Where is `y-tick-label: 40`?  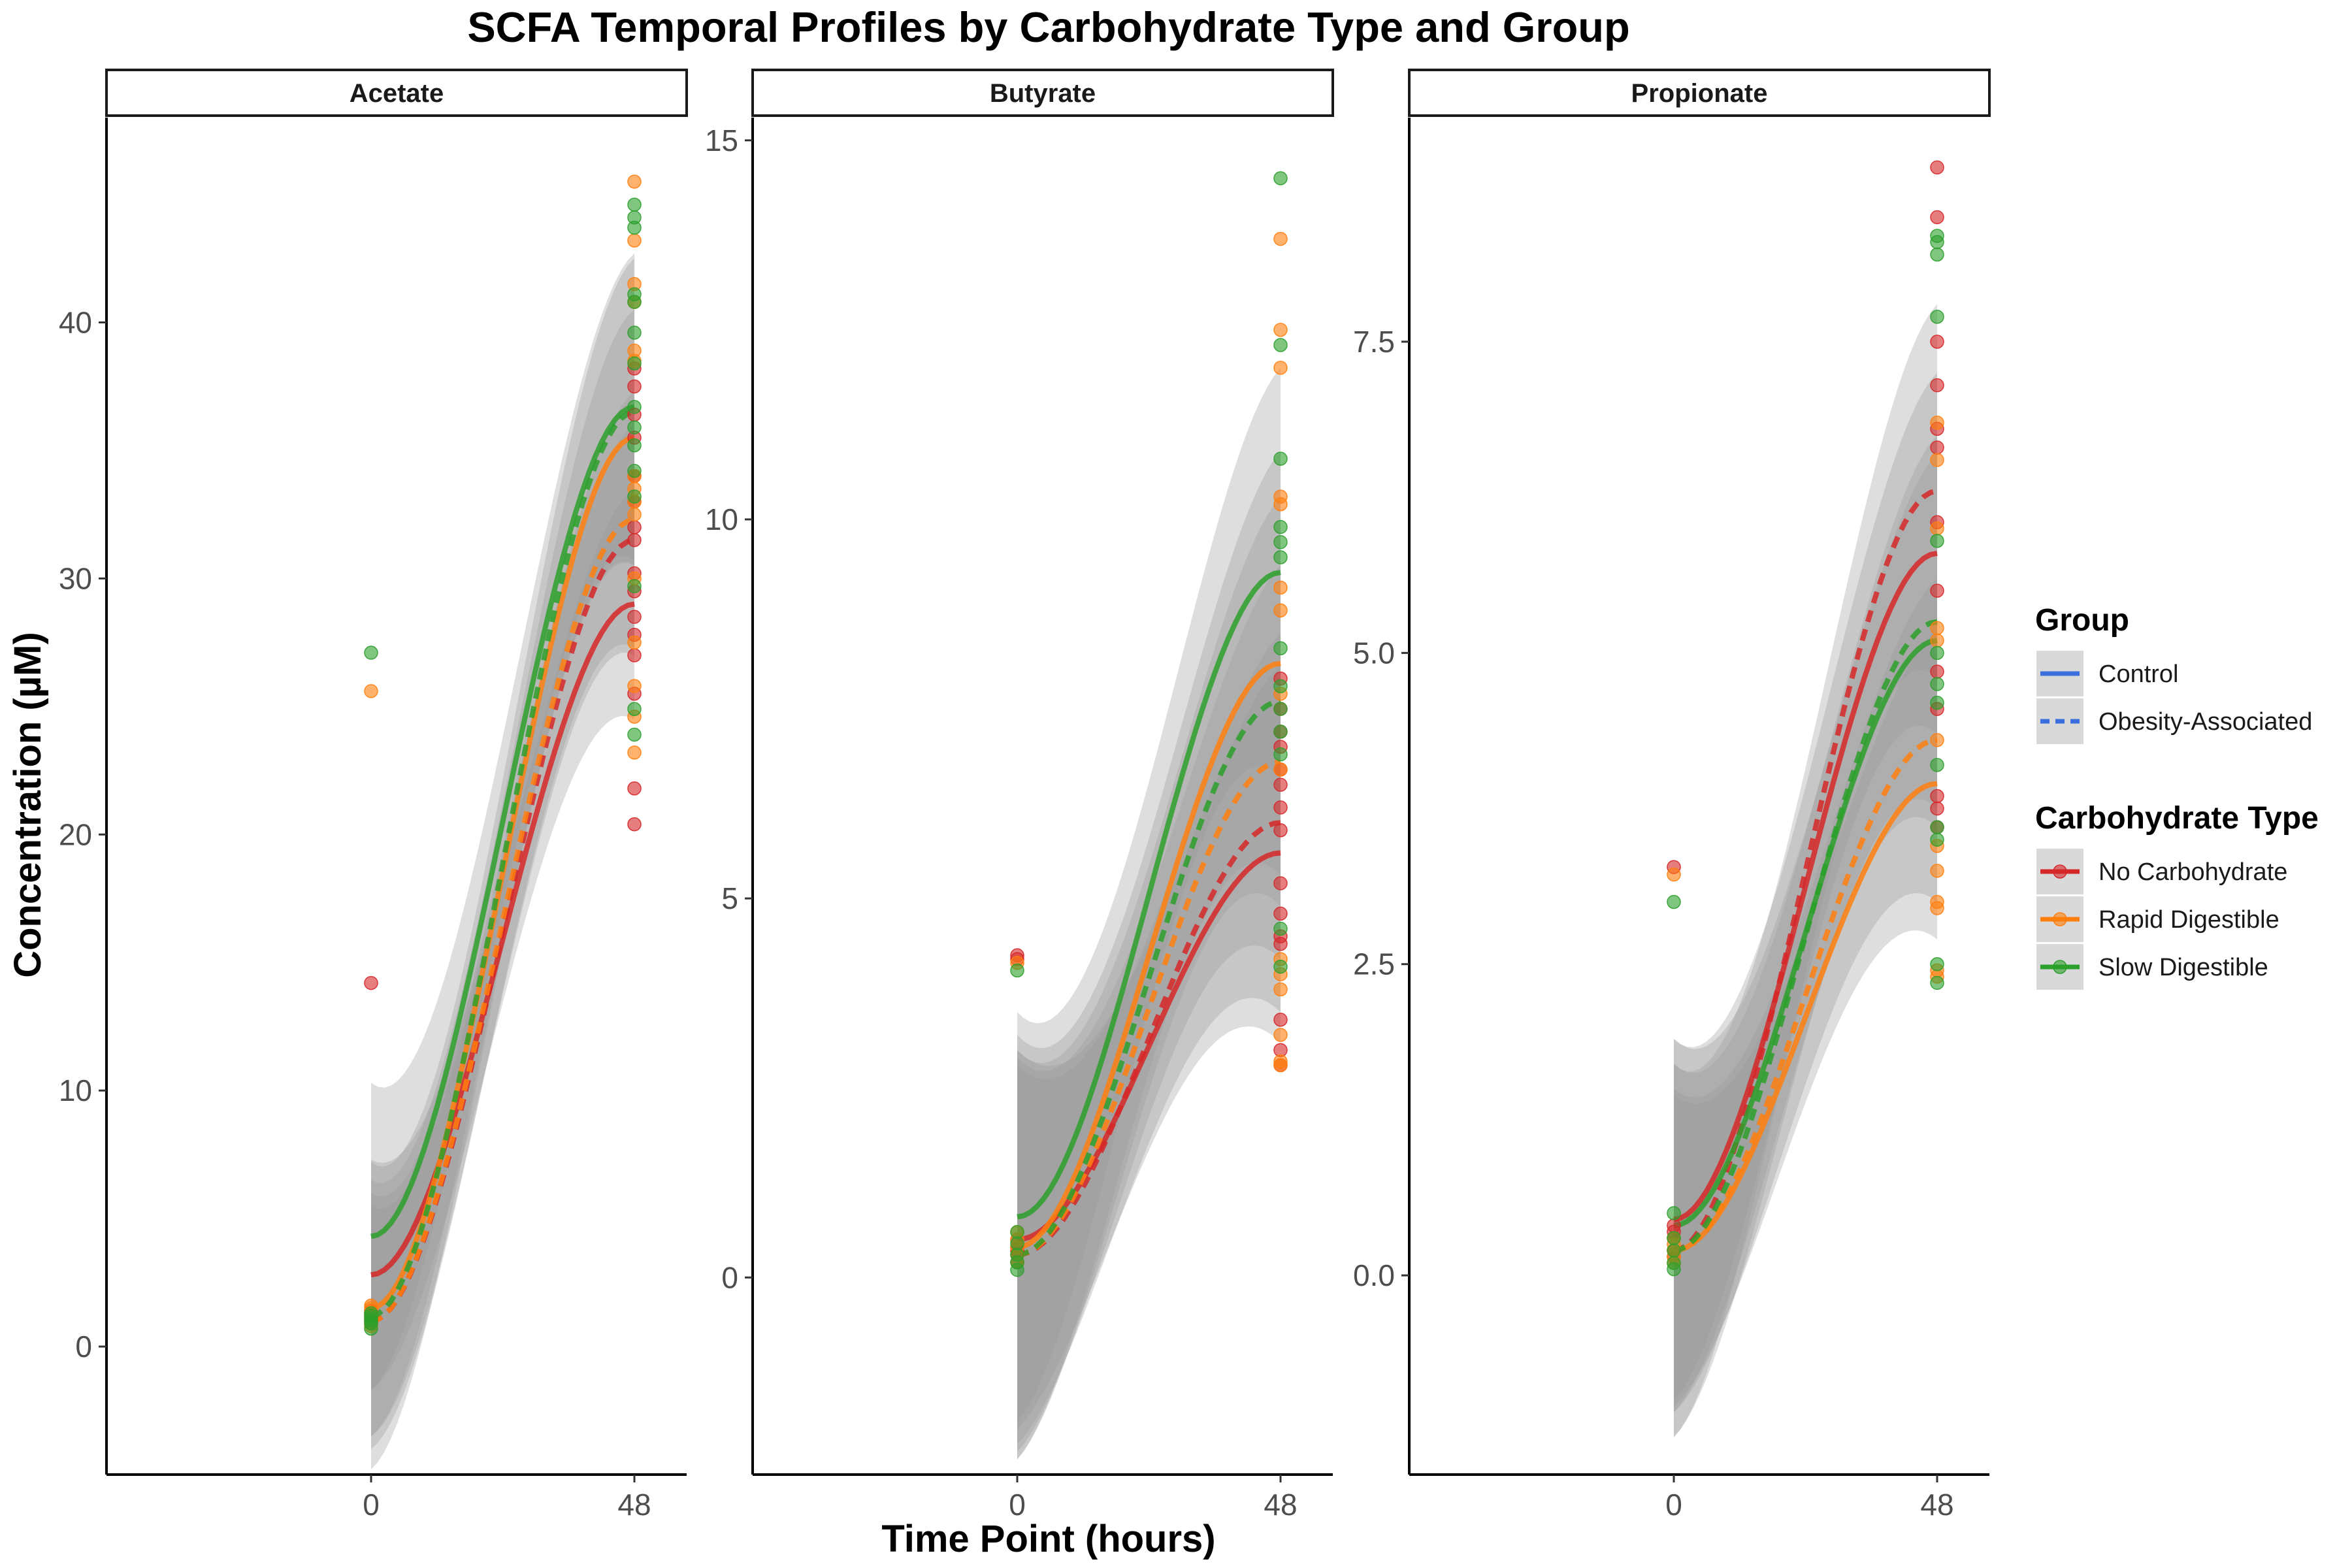 y-tick-label: 40 is located at coordinates (75, 323).